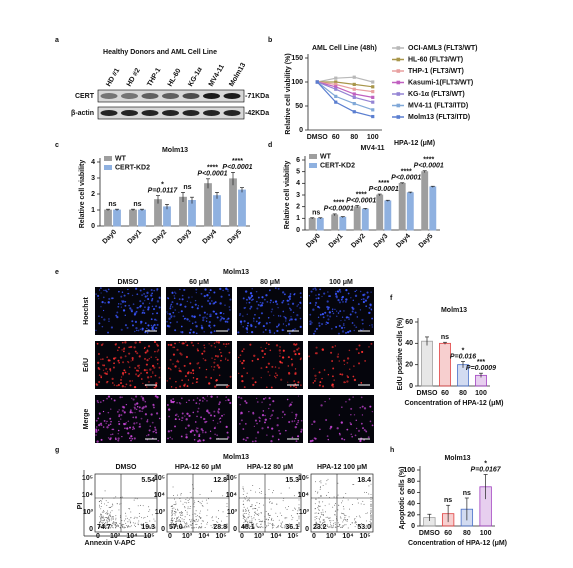 The height and width of the screenshot is (568, 573). Describe the element at coordinates (297, 58) in the screenshot. I see `y-tick-label: 150` at that location.